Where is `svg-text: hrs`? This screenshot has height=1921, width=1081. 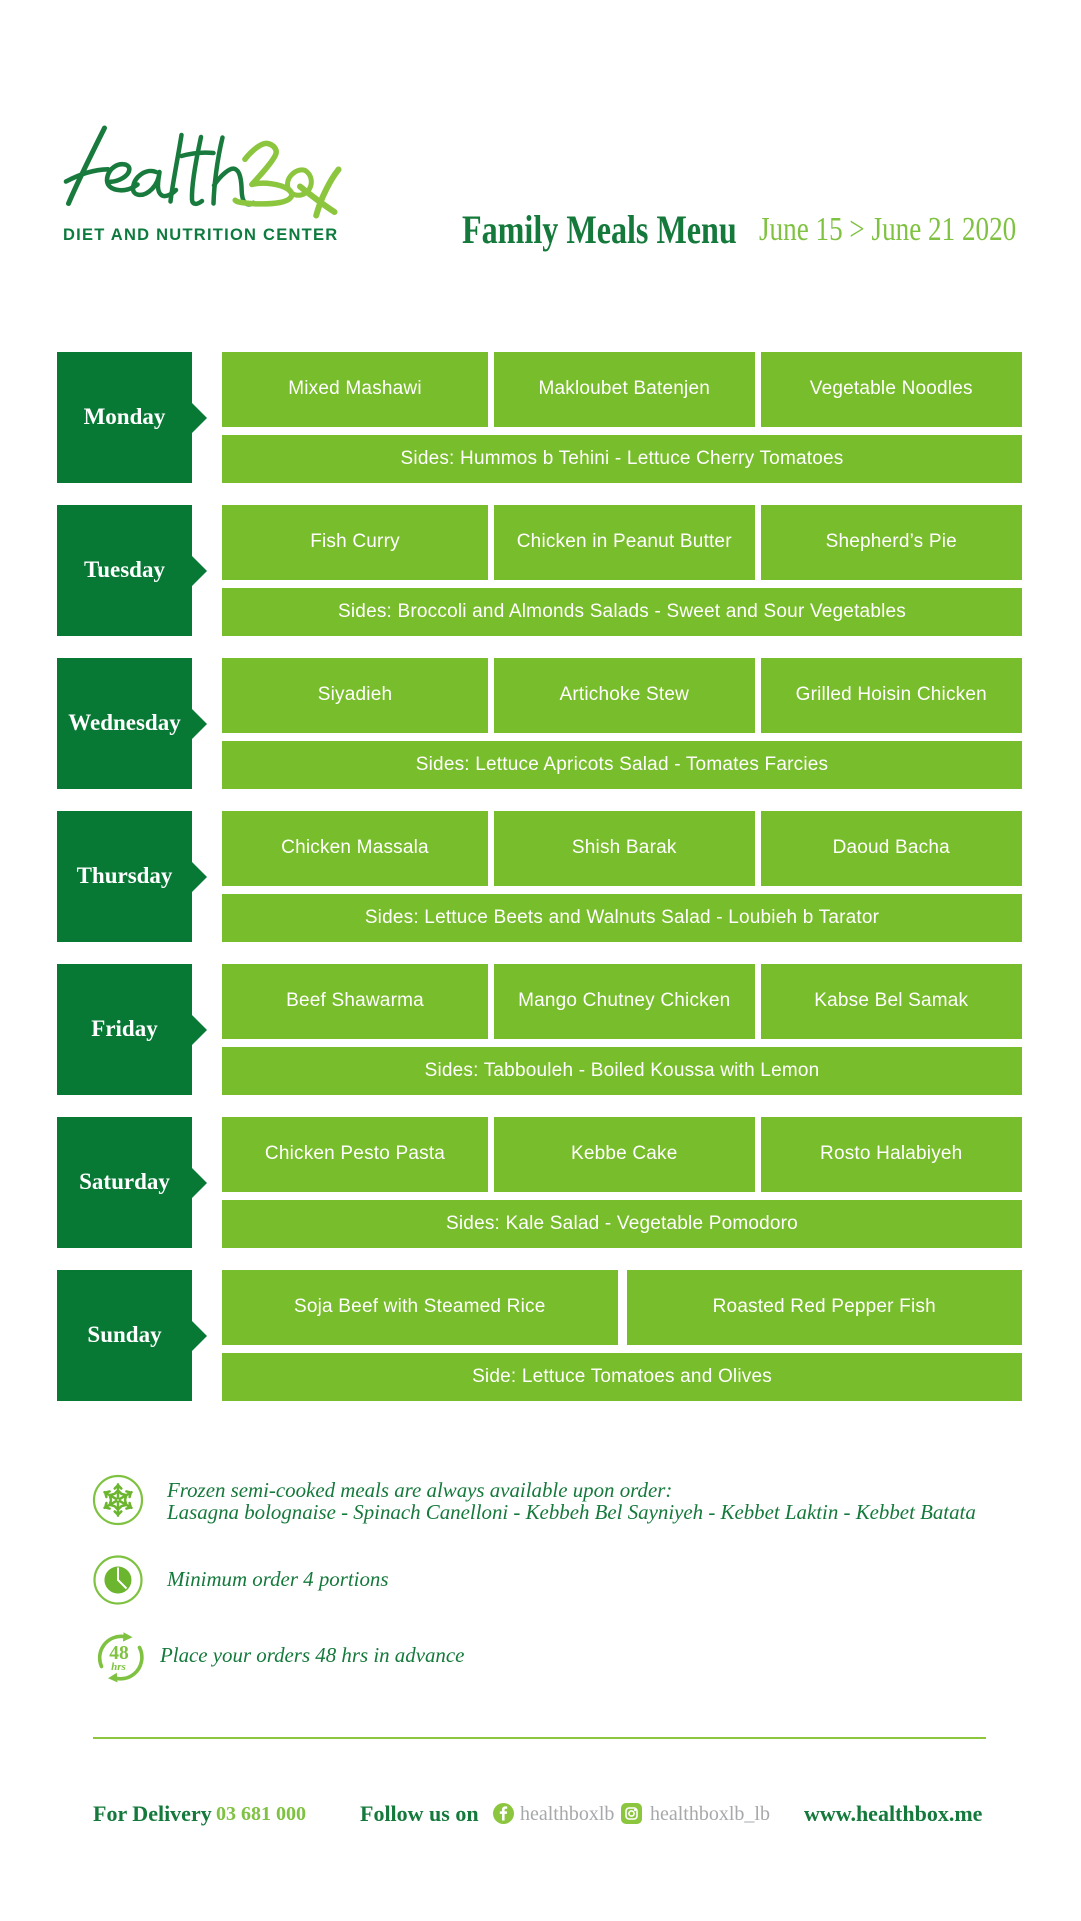 svg-text: hrs is located at coordinates (118, 1667).